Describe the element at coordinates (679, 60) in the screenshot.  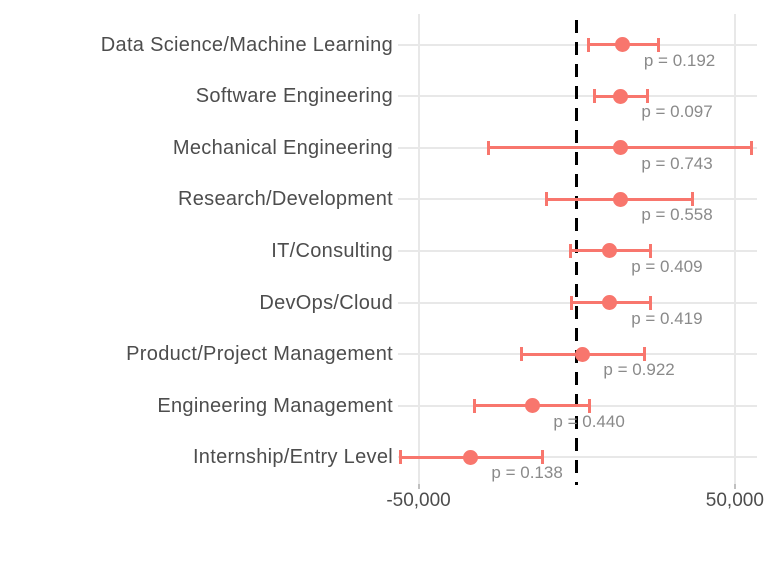
I see `p-value-label: p = 0.192` at that location.